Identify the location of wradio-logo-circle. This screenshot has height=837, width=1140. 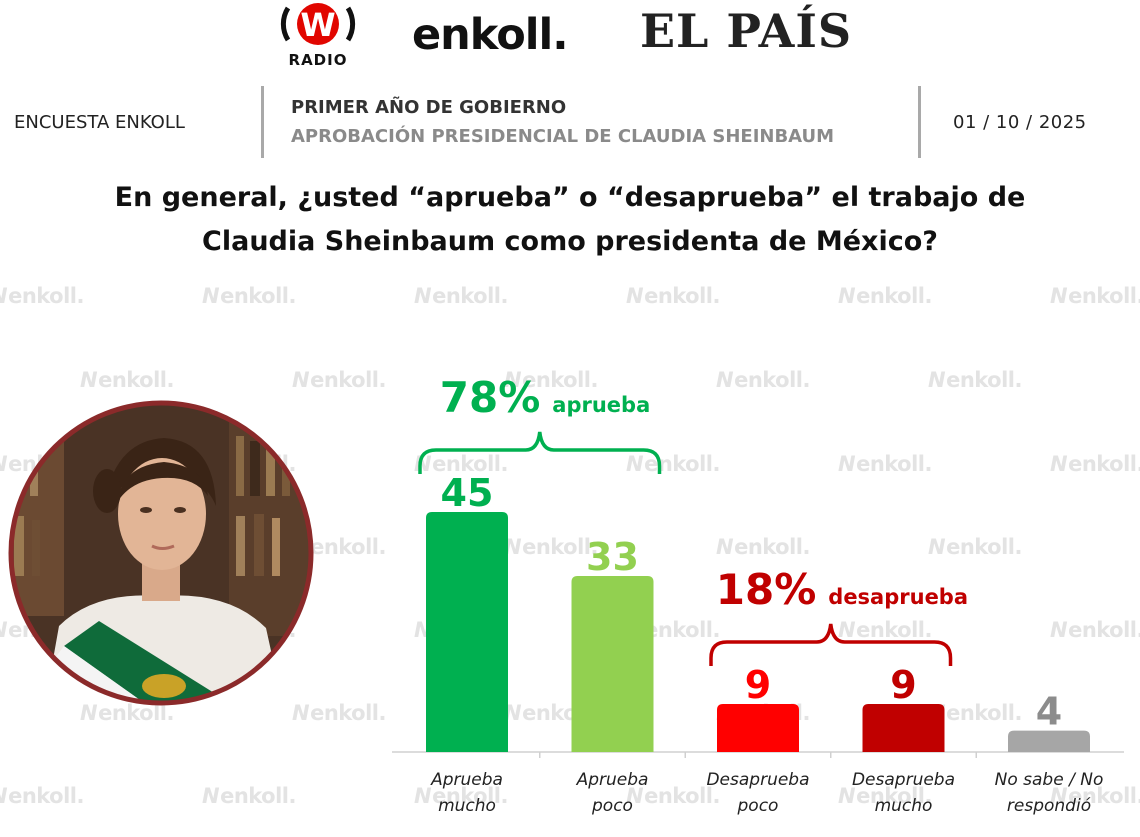
(318, 24).